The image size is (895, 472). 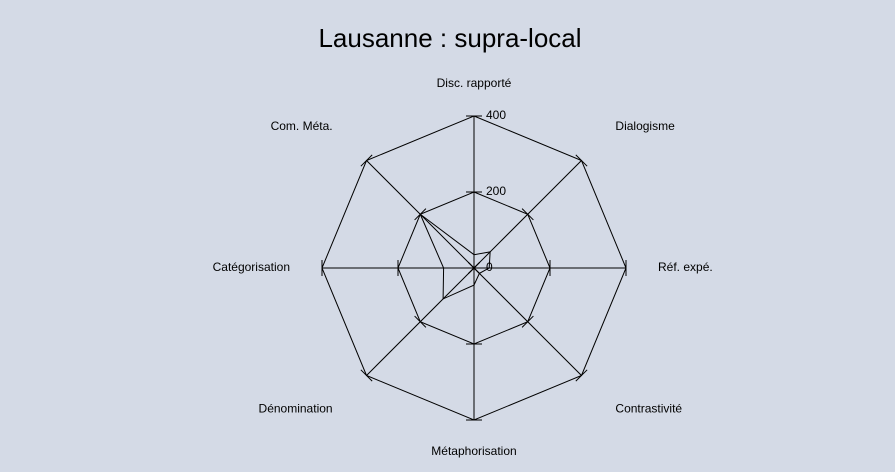 I want to click on category-label: Réf. expé., so click(x=685, y=267).